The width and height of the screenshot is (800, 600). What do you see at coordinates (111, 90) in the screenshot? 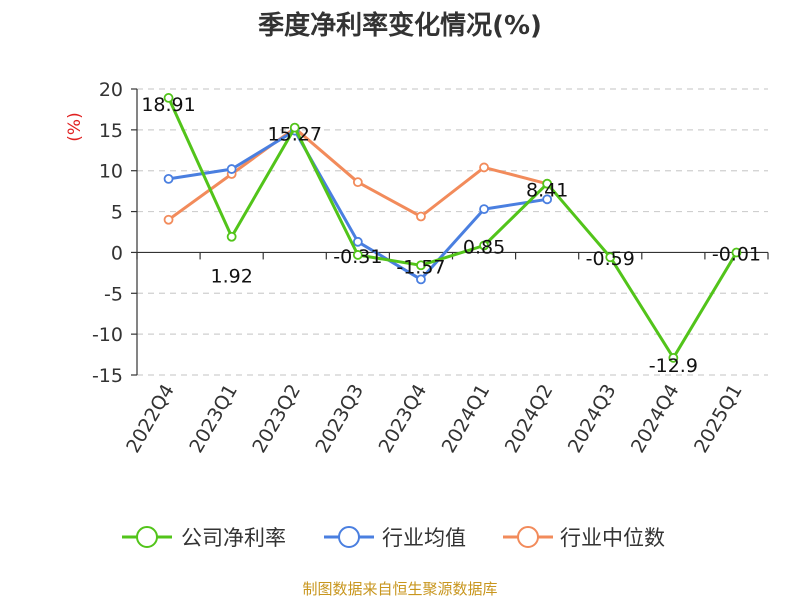
I see `y-tick-label: 20` at bounding box center [111, 90].